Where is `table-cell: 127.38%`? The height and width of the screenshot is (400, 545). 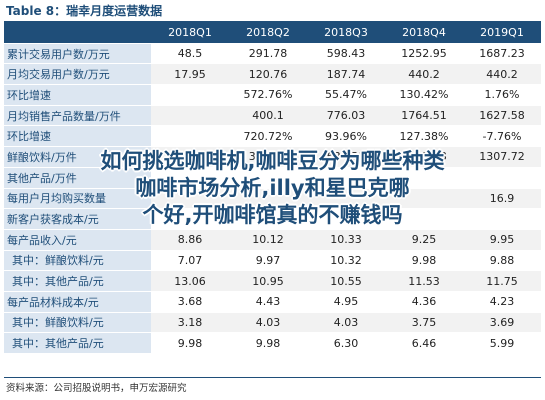 table-cell: 127.38% is located at coordinates (424, 136).